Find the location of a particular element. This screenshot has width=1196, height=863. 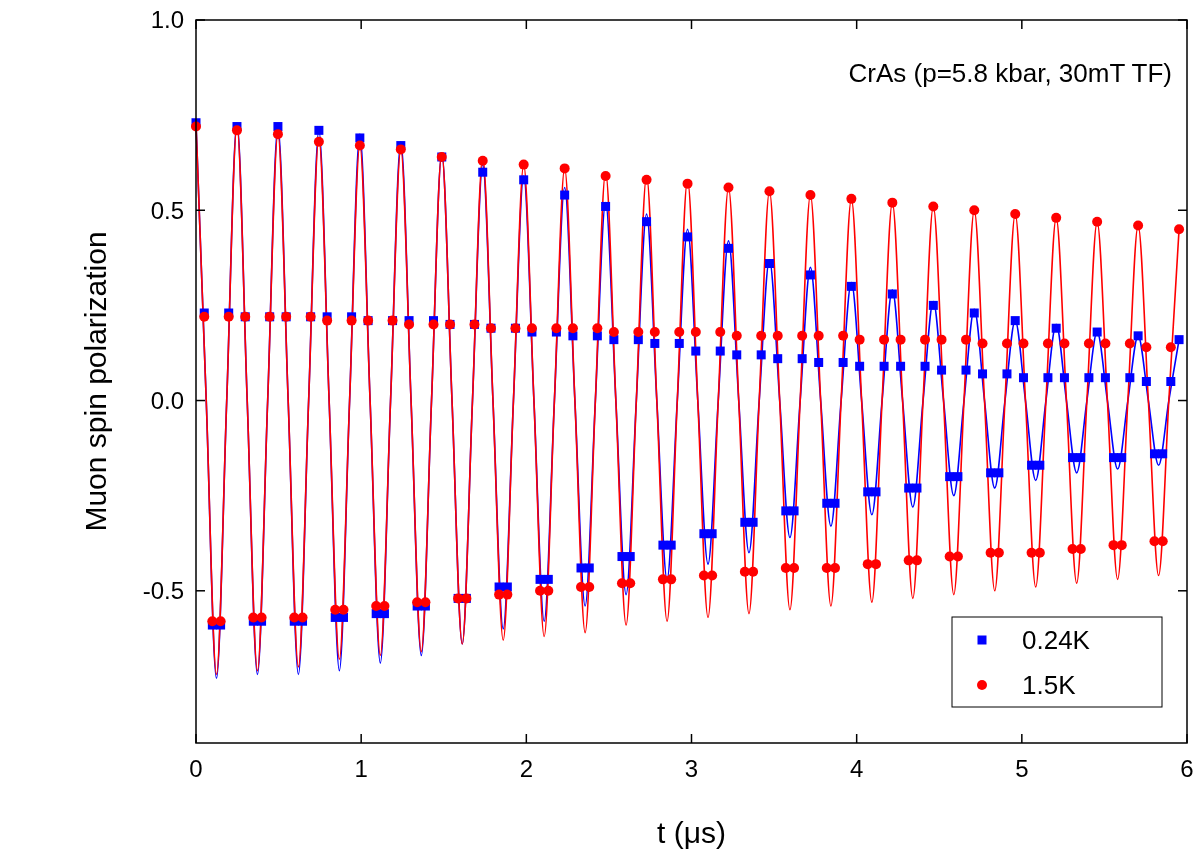

x-axis-title: t (μs) is located at coordinates (691, 832).